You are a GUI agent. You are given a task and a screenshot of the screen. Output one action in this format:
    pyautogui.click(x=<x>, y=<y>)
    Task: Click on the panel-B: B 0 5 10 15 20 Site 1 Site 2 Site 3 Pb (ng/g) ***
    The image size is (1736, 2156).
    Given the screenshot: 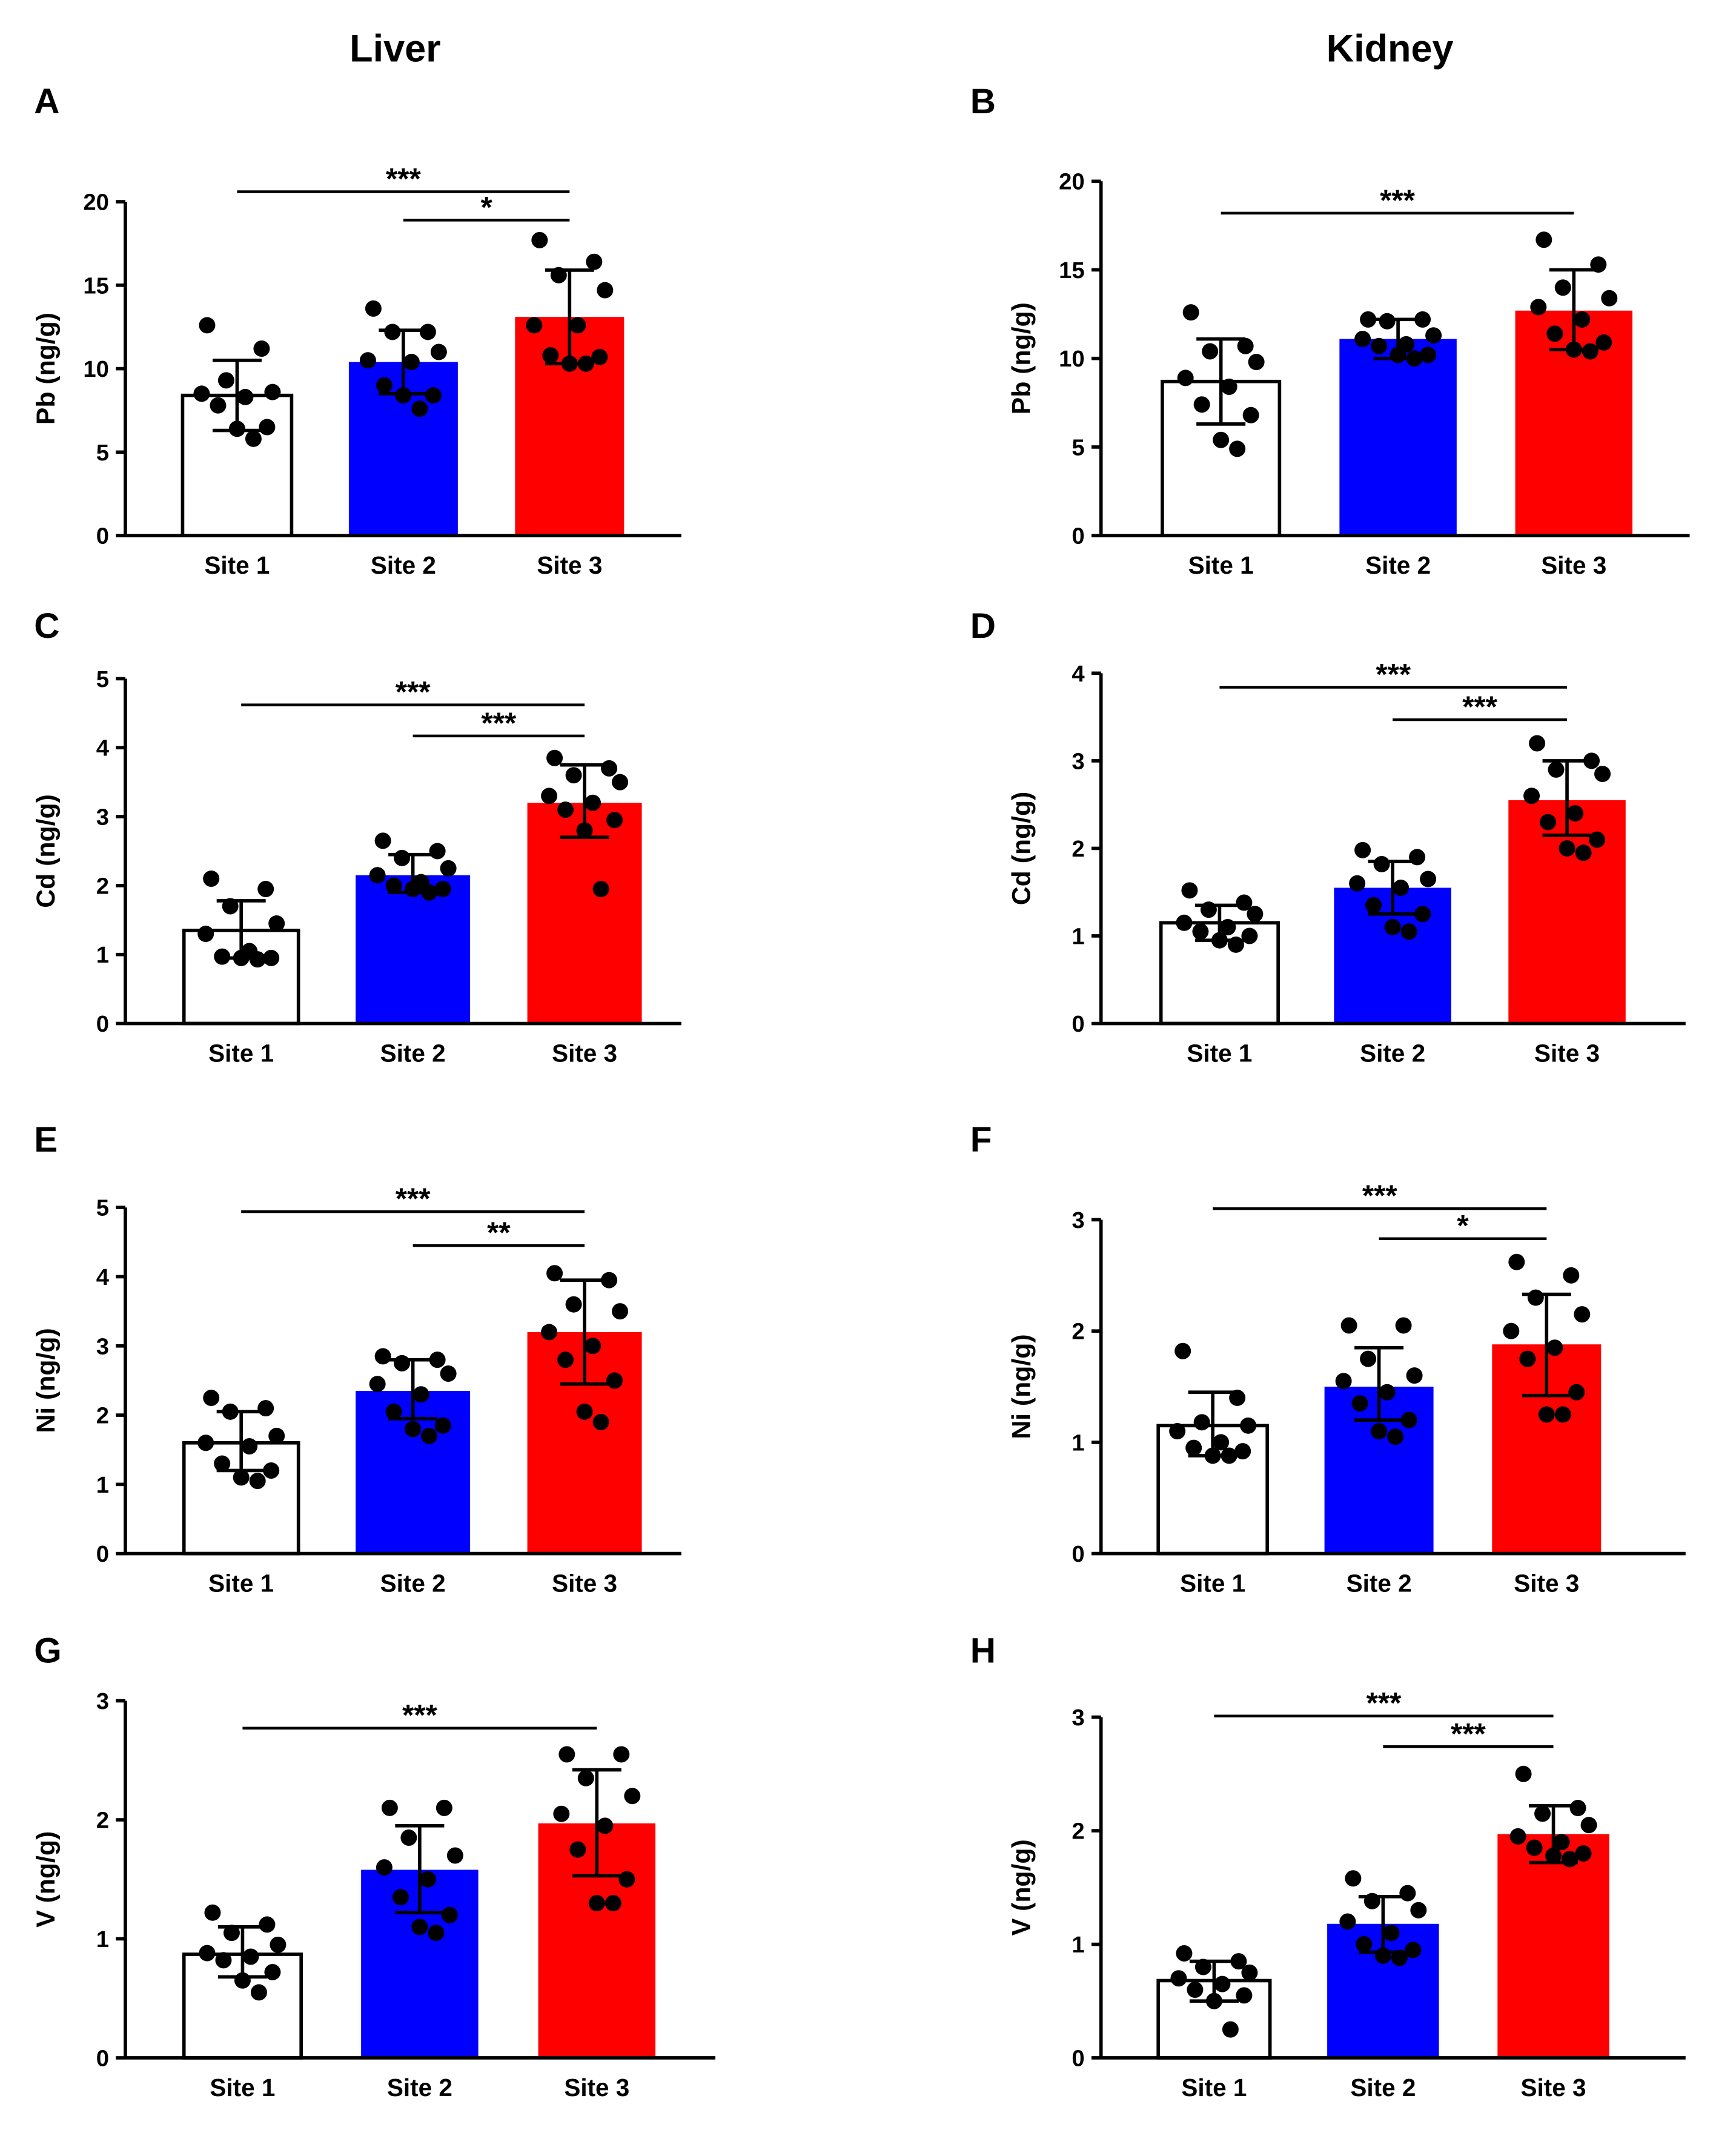 What is the action you would take?
    pyautogui.click(x=1330, y=330)
    